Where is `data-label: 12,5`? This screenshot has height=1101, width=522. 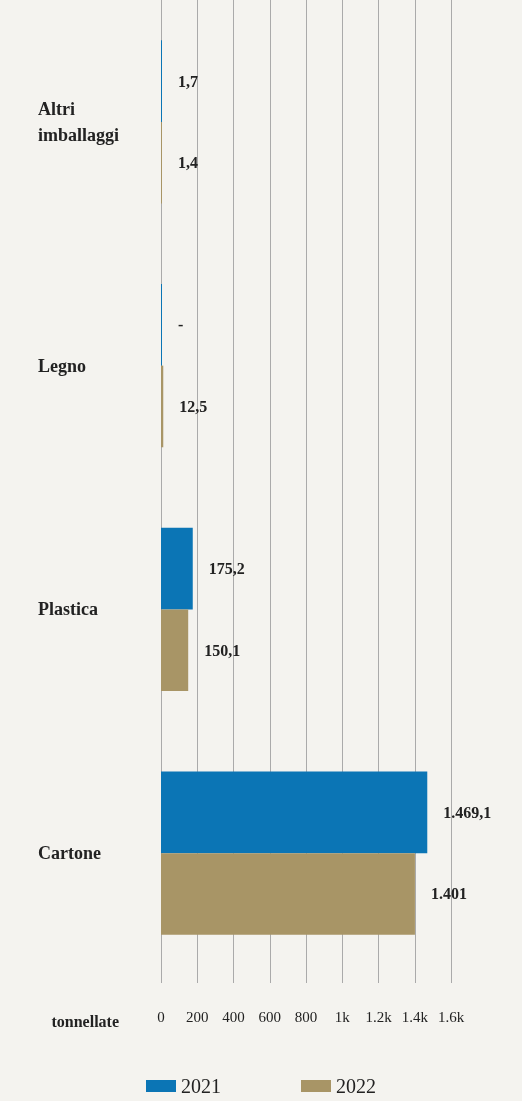
data-label: 12,5 is located at coordinates (193, 406).